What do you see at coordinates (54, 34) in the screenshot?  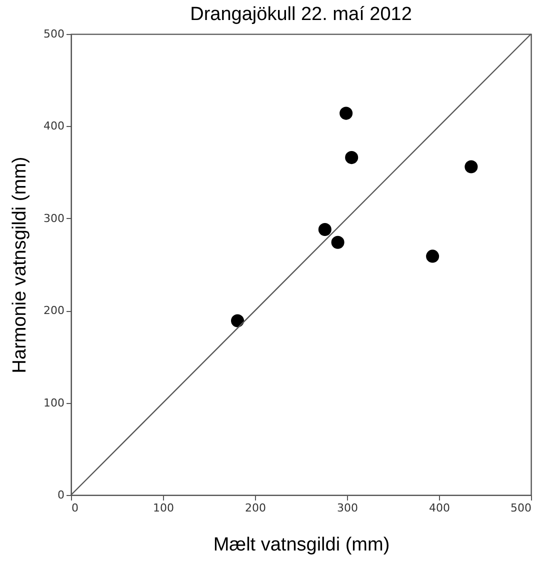 I see `y-tick-label: 500` at bounding box center [54, 34].